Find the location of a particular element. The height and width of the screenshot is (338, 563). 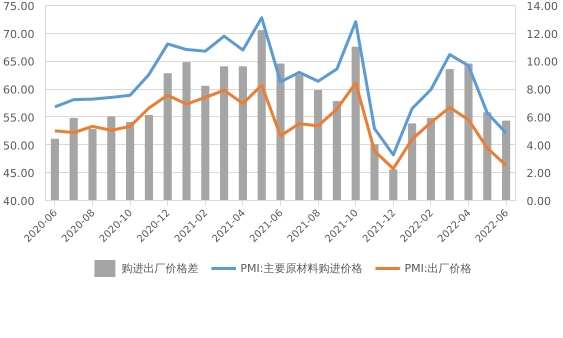

legend-label: PMI:主要原材料购进价格 is located at coordinates (301, 268).